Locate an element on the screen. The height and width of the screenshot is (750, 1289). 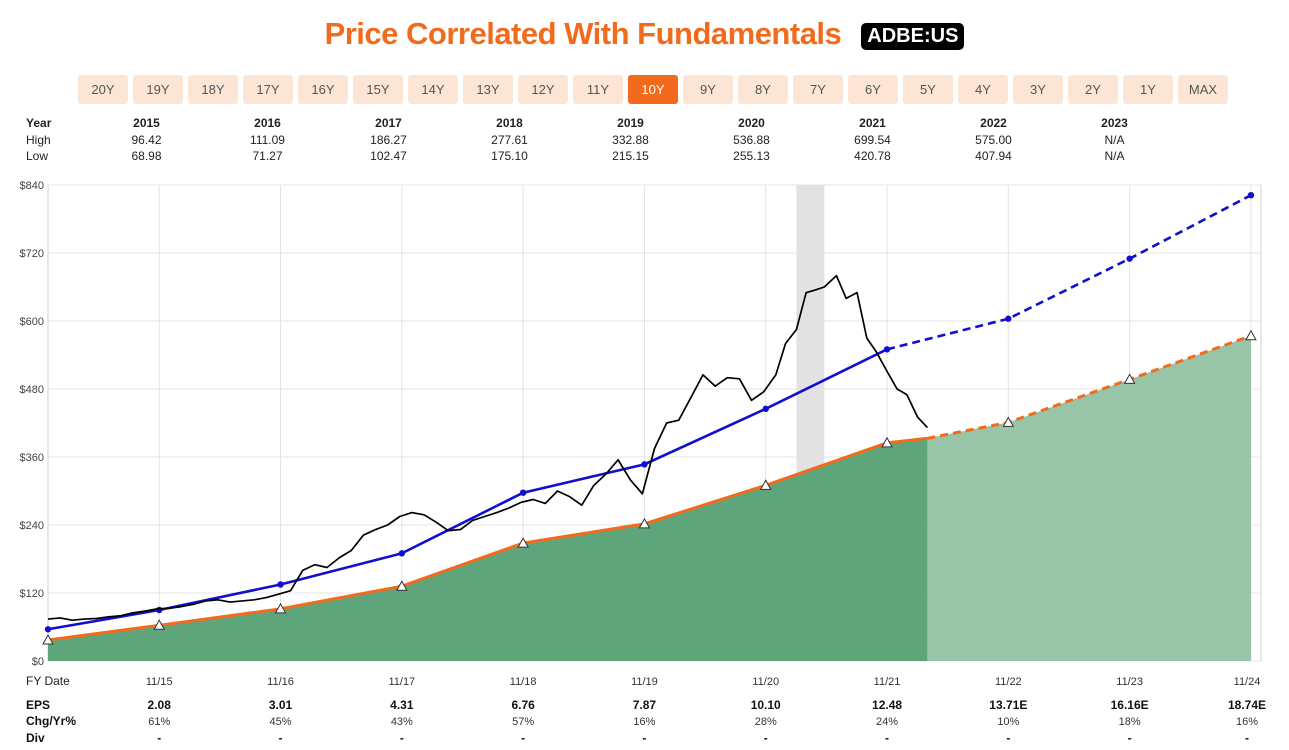
range-button-1y: 1Y is located at coordinates (1148, 89).